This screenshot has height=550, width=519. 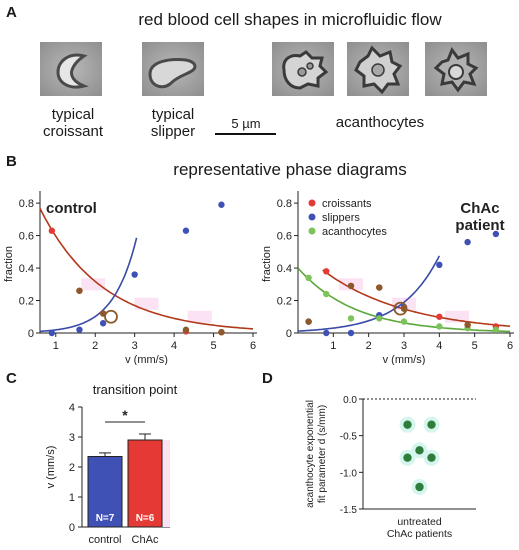 What do you see at coordinates (11, 378) in the screenshot?
I see `panel-c-letter: C` at bounding box center [11, 378].